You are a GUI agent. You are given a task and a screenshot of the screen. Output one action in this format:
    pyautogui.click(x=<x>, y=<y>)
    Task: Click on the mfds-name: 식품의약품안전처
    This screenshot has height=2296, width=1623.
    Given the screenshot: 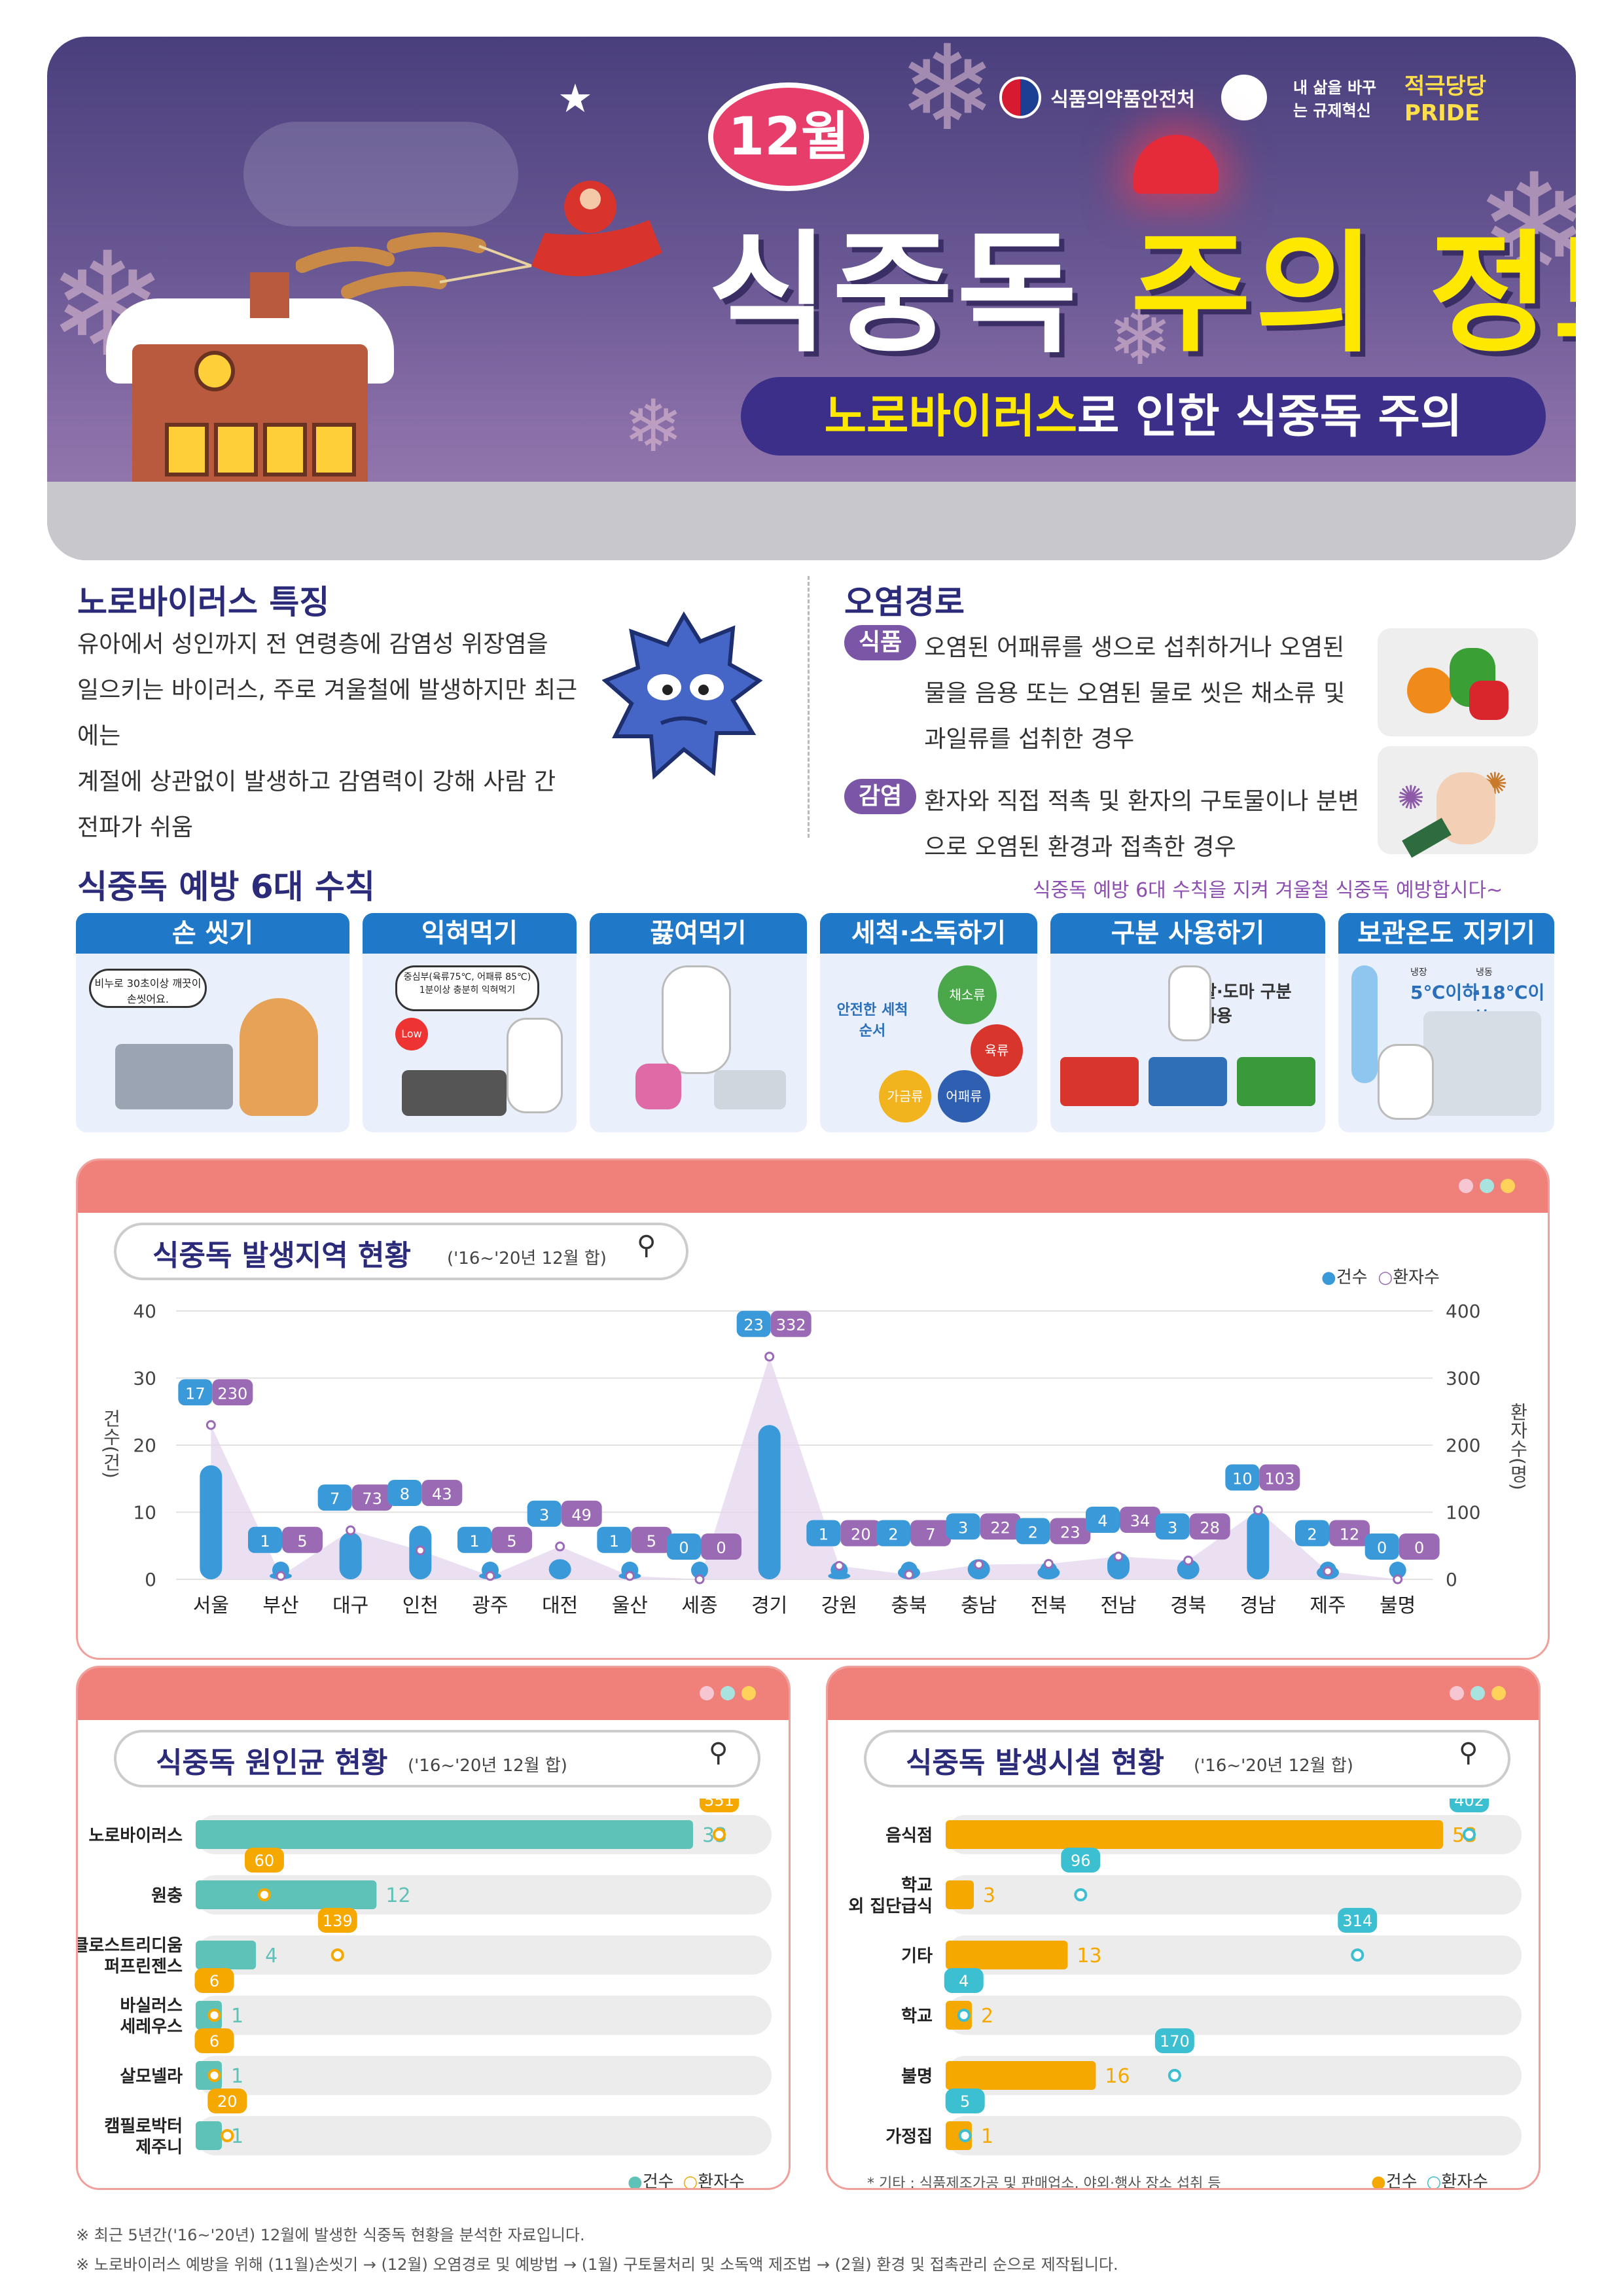 What is the action you would take?
    pyautogui.click(x=1122, y=99)
    